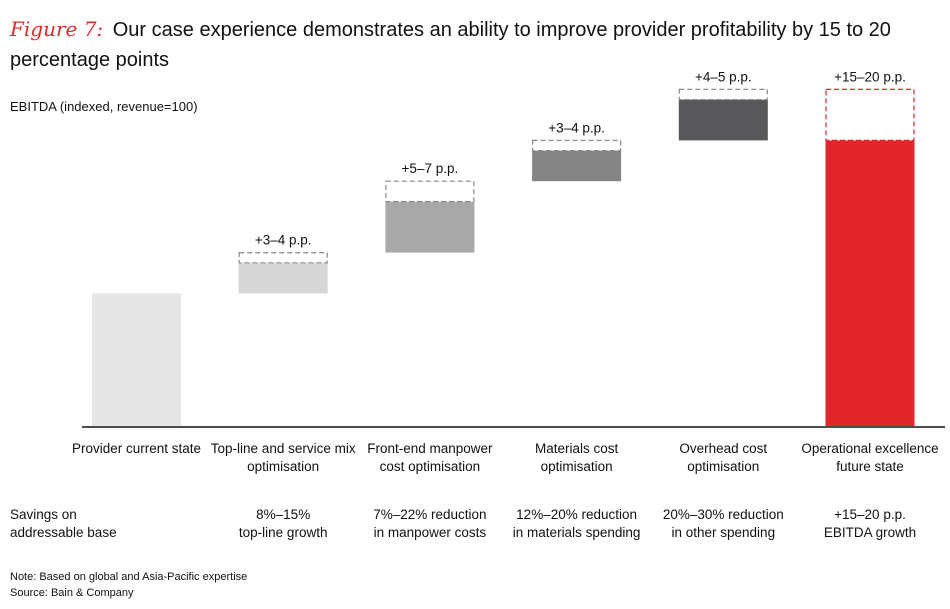  I want to click on bar-label-1: +3–4 p.p., so click(283, 240).